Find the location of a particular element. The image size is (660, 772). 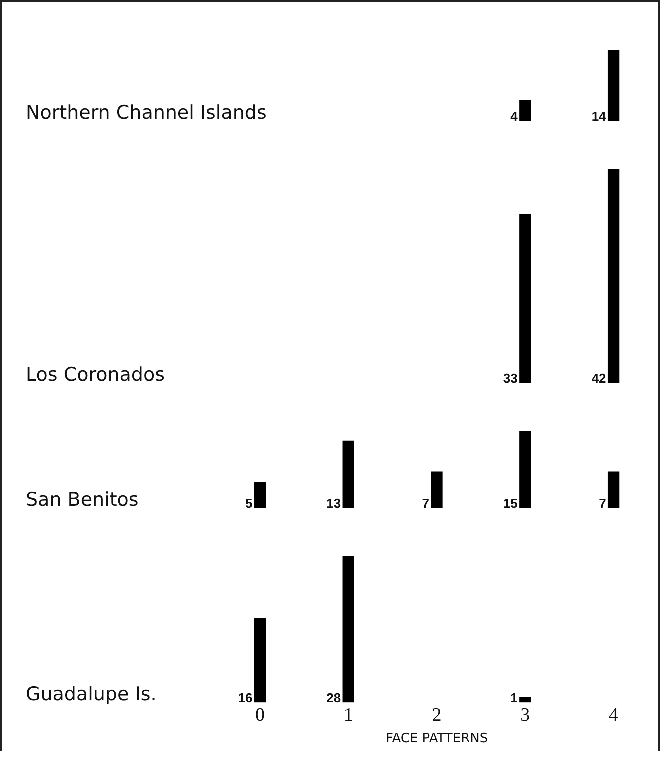

data-label: 4 is located at coordinates (514, 116).